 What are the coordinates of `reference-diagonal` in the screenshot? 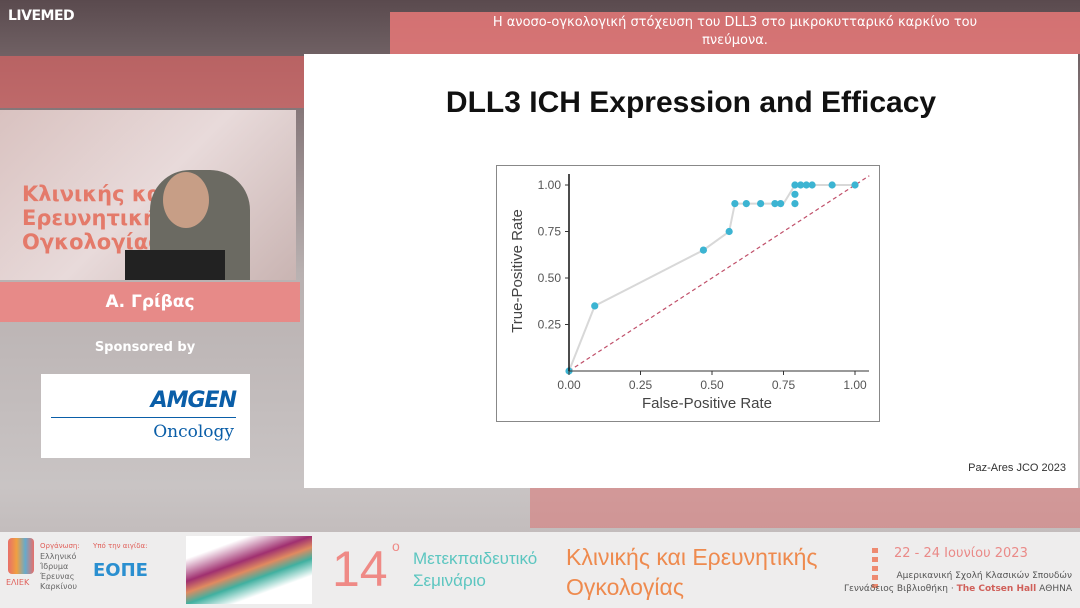 It's located at (719, 273).